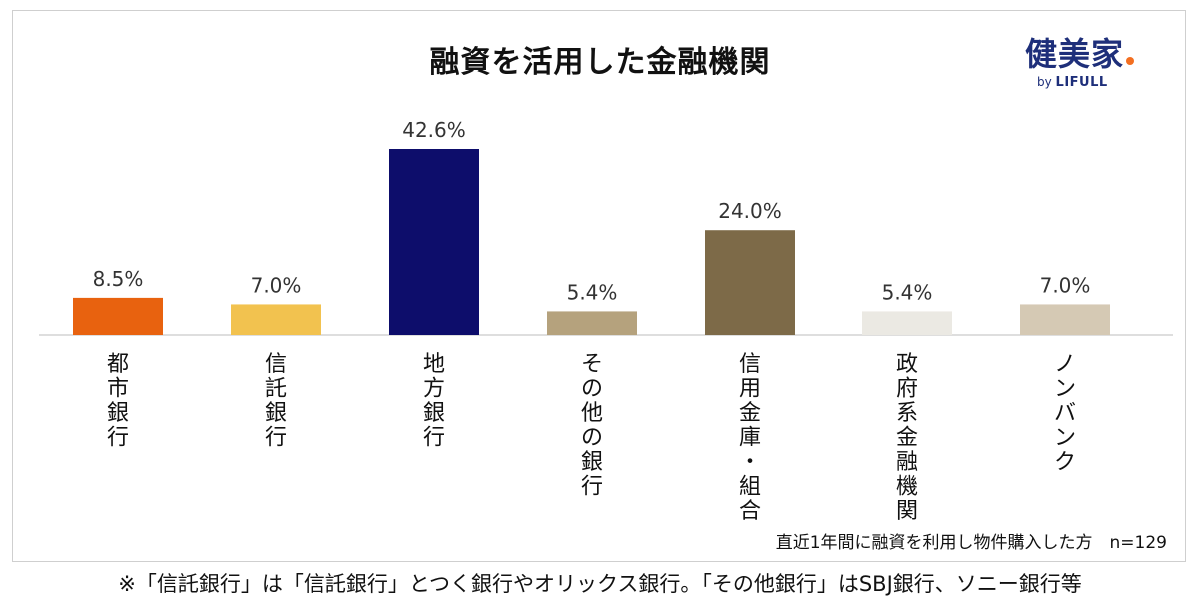 The height and width of the screenshot is (604, 1200). What do you see at coordinates (907, 292) in the screenshot?
I see `value-label-5: 5.4%` at bounding box center [907, 292].